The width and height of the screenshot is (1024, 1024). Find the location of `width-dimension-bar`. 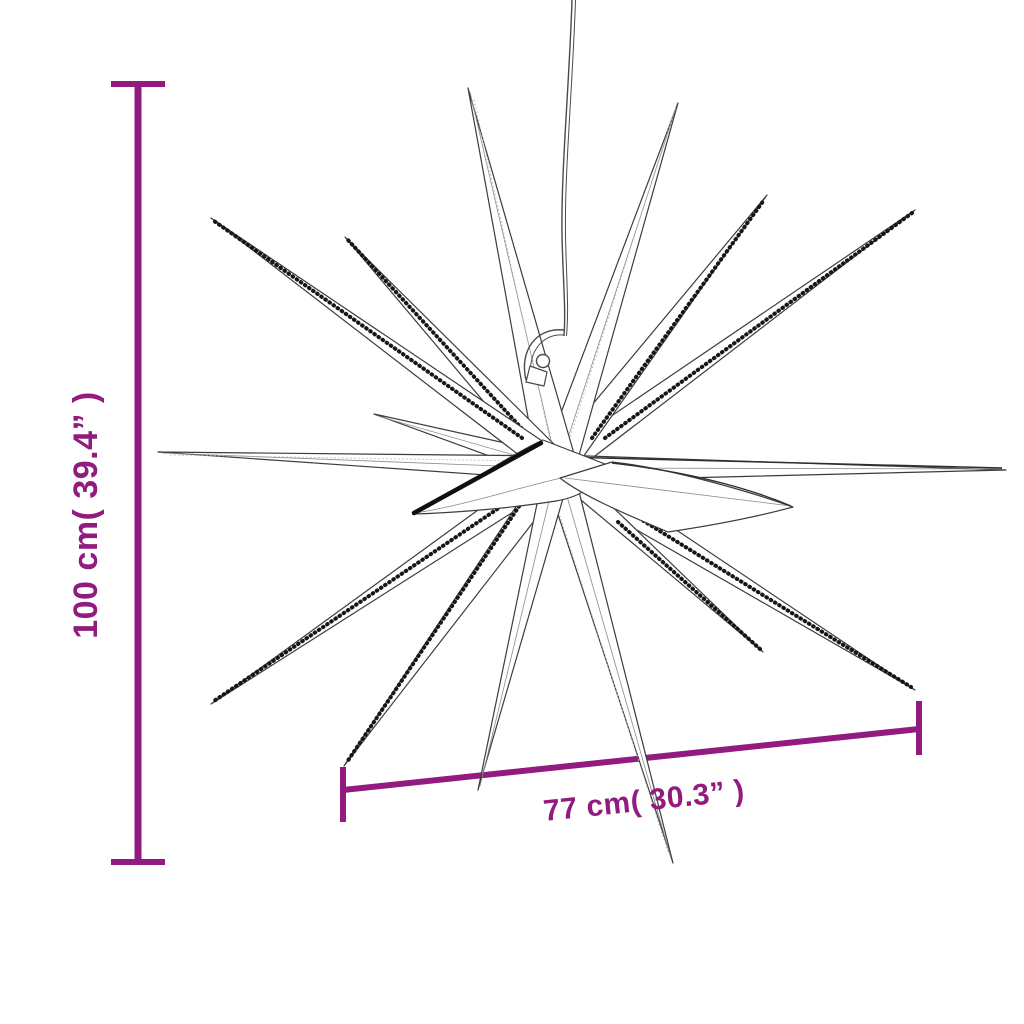

width-dimension-bar is located at coordinates (631, 759).